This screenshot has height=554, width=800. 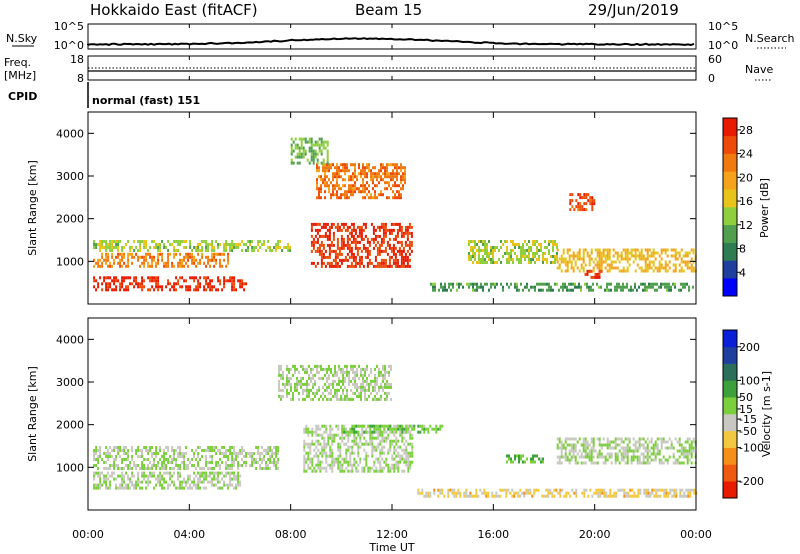 I want to click on power-colorbar-swatch, so click(x=730, y=198).